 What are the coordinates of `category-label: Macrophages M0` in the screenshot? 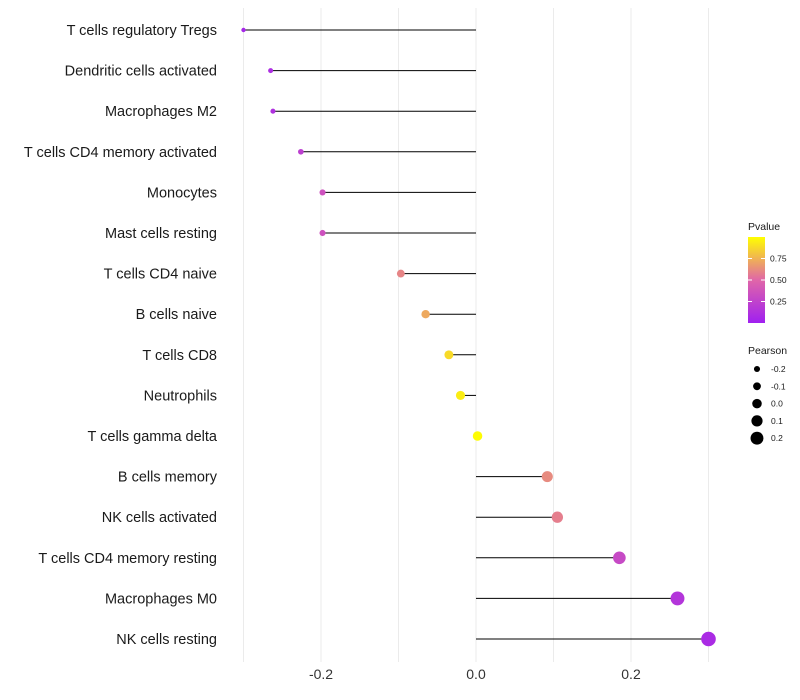 It's located at (161, 599).